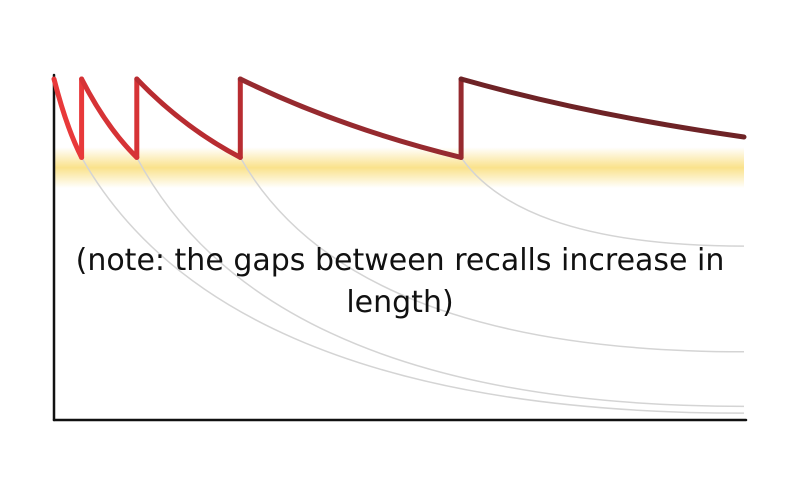  Describe the element at coordinates (399, 168) in the screenshot. I see `retention-band` at that location.